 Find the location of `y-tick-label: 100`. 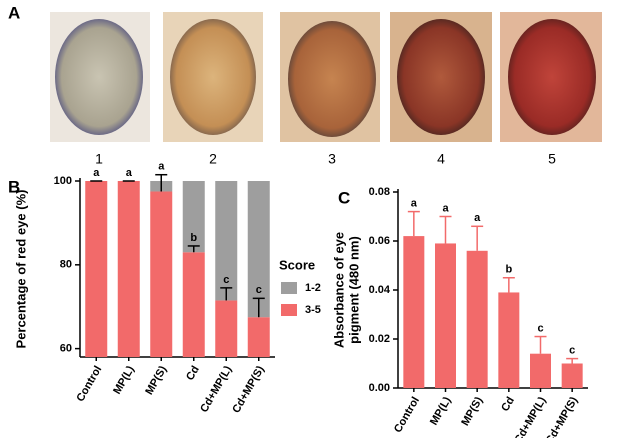

y-tick-label: 100 is located at coordinates (63, 181).